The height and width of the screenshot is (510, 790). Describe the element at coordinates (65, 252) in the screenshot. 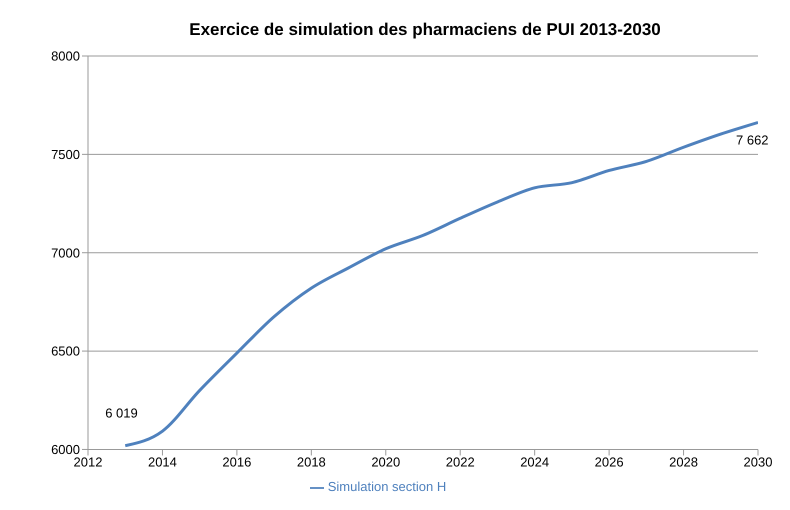

I see `y-tick-label: 7000` at that location.